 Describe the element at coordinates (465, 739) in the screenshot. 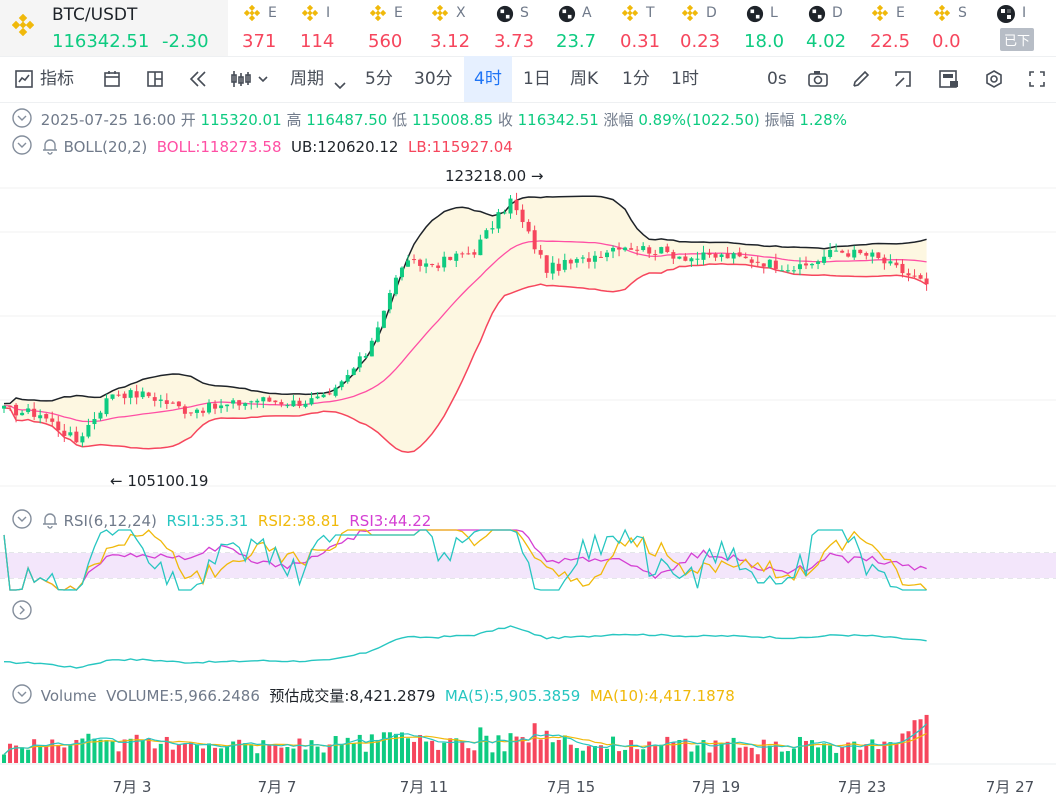

I see `volume-ma5-line` at that location.